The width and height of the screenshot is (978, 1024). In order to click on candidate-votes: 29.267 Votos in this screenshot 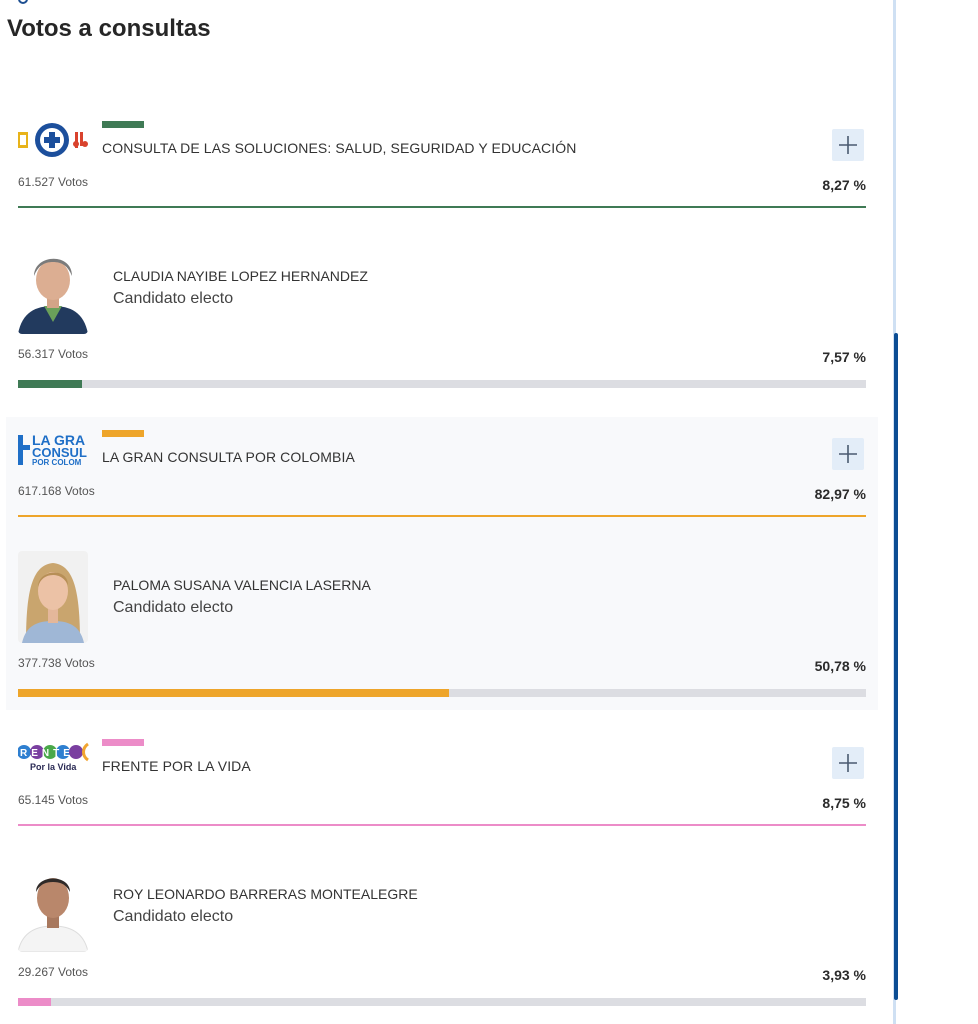, I will do `click(53, 972)`.